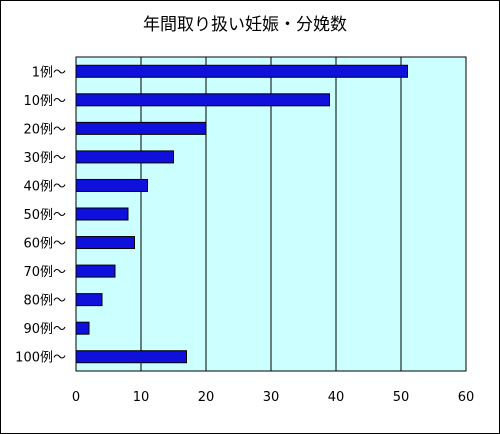 This screenshot has height=434, width=500. What do you see at coordinates (40, 358) in the screenshot?
I see `category-label: 100例〜` at bounding box center [40, 358].